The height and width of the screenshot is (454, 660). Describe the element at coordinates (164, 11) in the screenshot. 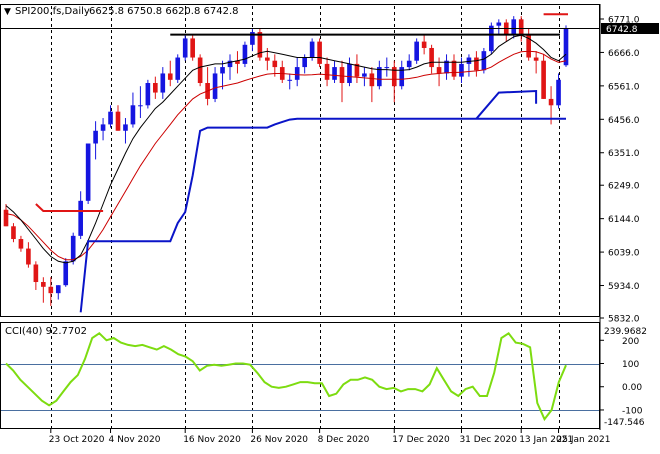

I see `ohlc-label: 6625.8 6750.8 6620.8 6742.8` at that location.